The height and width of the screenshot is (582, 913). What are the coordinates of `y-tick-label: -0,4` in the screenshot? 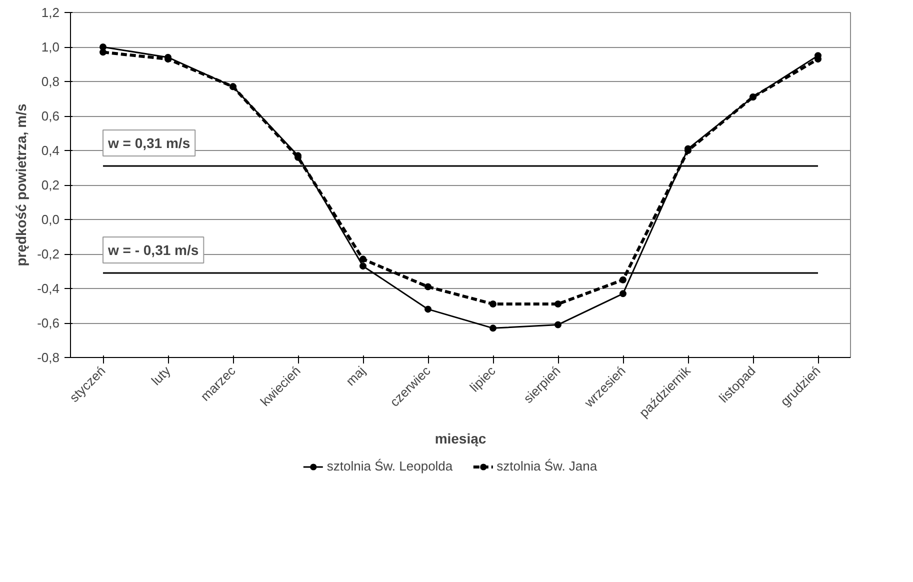 It's located at (48, 288).